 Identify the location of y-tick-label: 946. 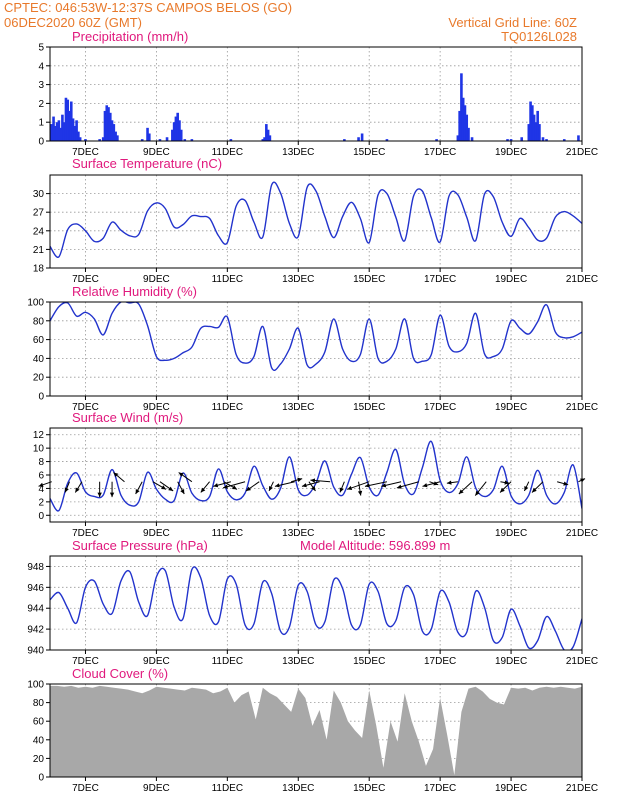
(35, 588).